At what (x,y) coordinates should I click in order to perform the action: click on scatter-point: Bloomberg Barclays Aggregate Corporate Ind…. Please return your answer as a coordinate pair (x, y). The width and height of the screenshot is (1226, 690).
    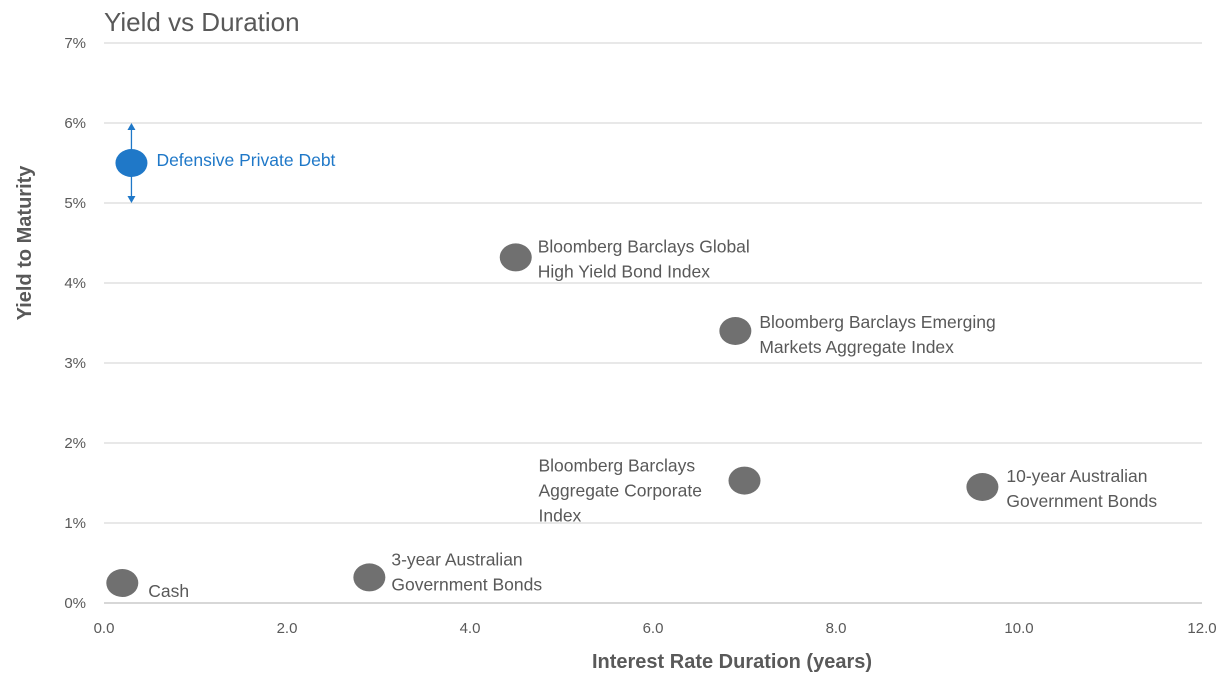
    Looking at the image, I should click on (650, 491).